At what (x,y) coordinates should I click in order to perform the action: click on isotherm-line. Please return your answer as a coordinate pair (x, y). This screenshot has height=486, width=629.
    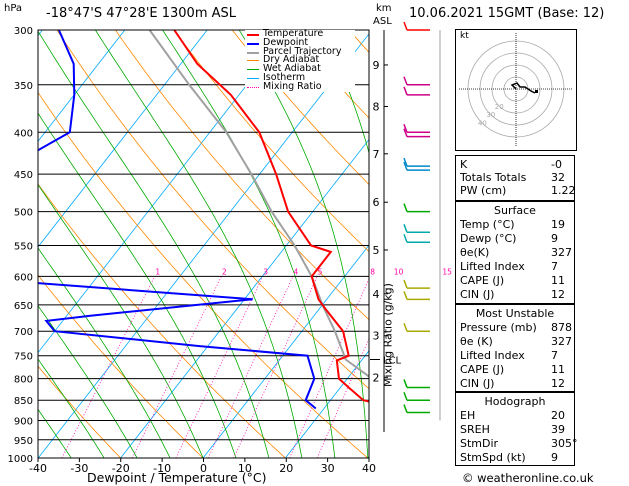
    Looking at the image, I should click on (123, 139).